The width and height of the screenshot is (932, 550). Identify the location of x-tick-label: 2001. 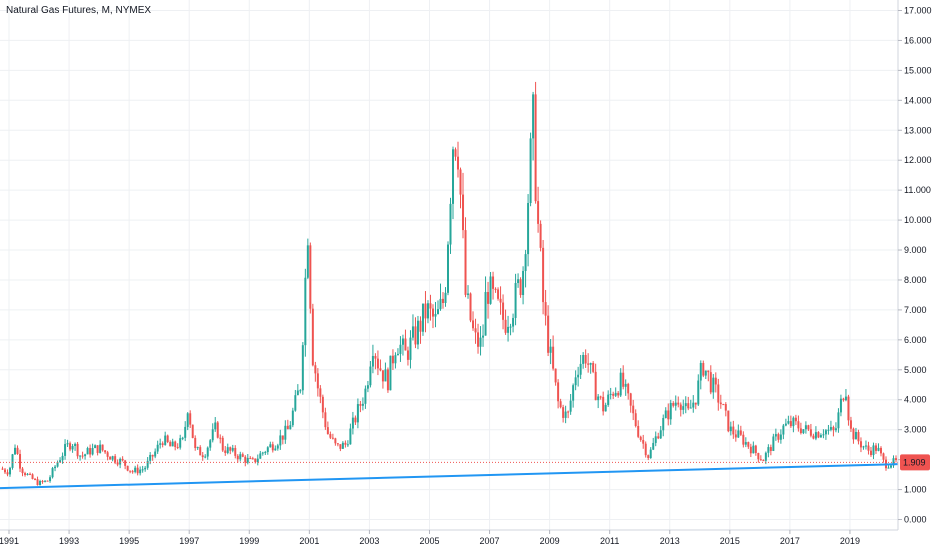
(309, 541).